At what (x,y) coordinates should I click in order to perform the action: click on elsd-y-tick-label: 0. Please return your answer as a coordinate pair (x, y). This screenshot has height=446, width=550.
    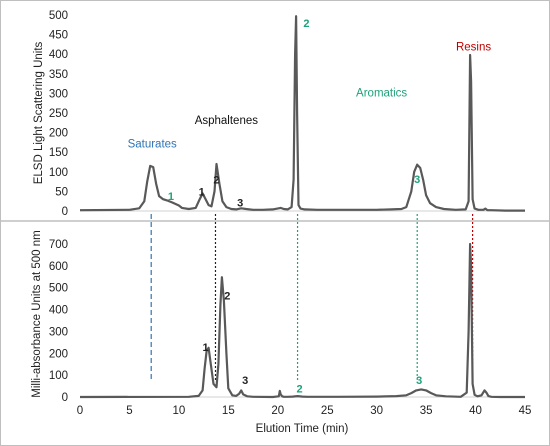
    Looking at the image, I should click on (65, 212).